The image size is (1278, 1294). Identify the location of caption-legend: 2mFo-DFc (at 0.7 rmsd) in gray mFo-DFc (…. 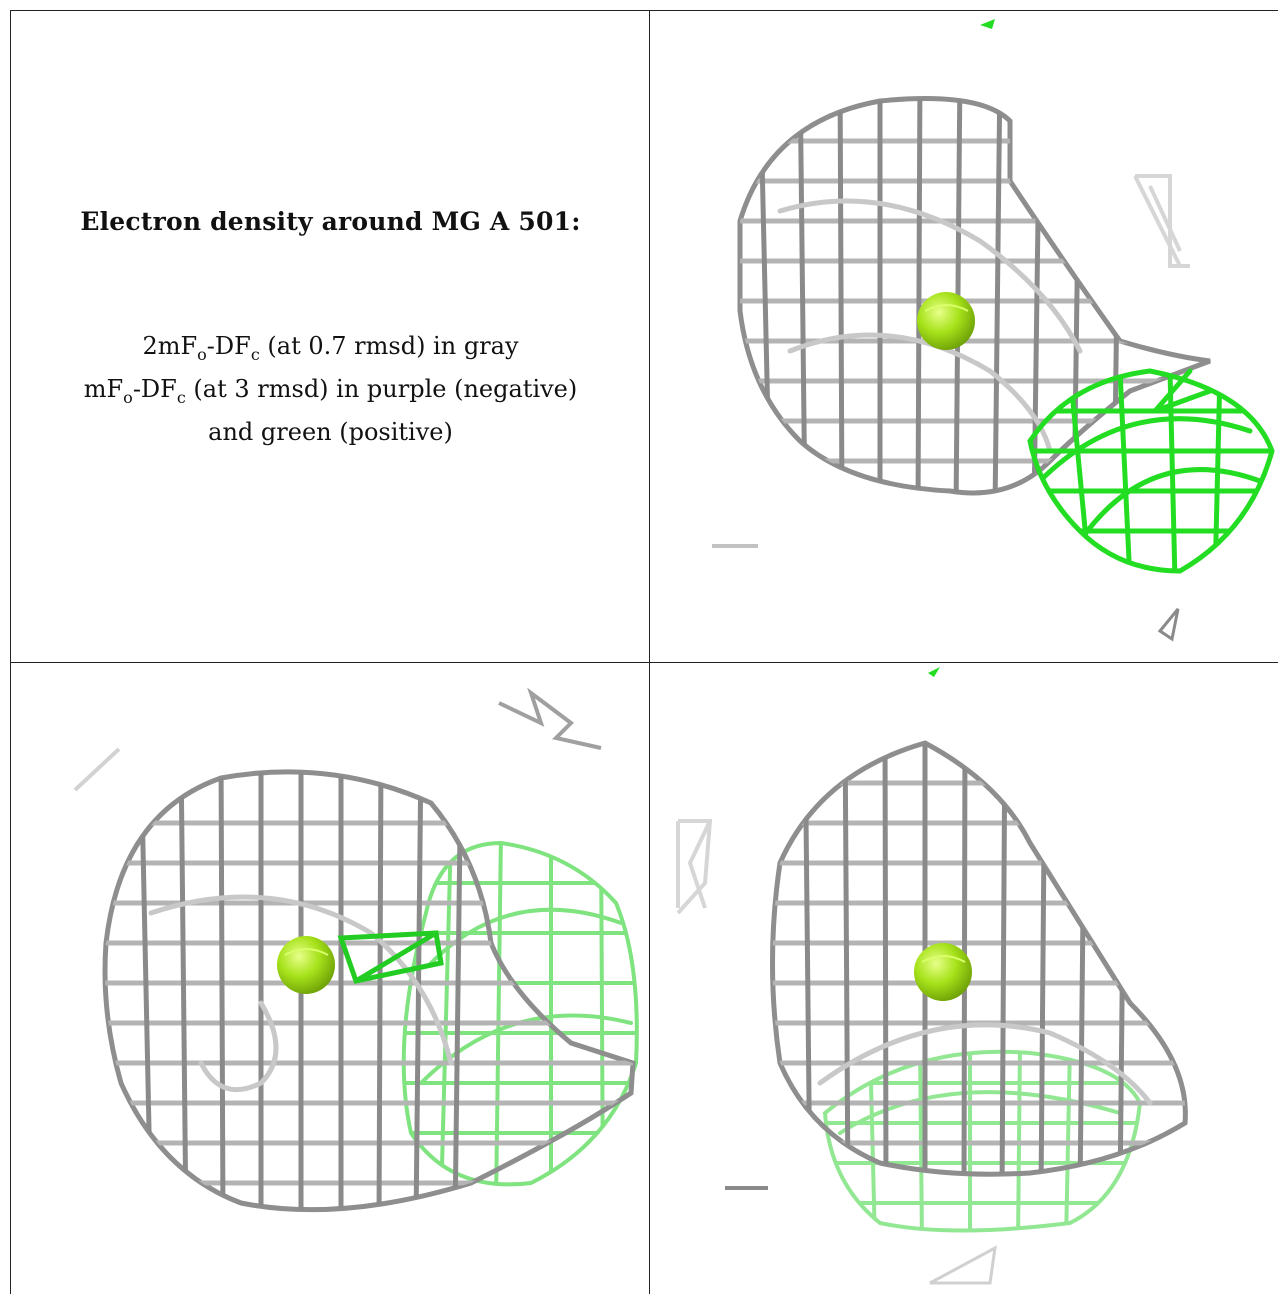
(330, 389).